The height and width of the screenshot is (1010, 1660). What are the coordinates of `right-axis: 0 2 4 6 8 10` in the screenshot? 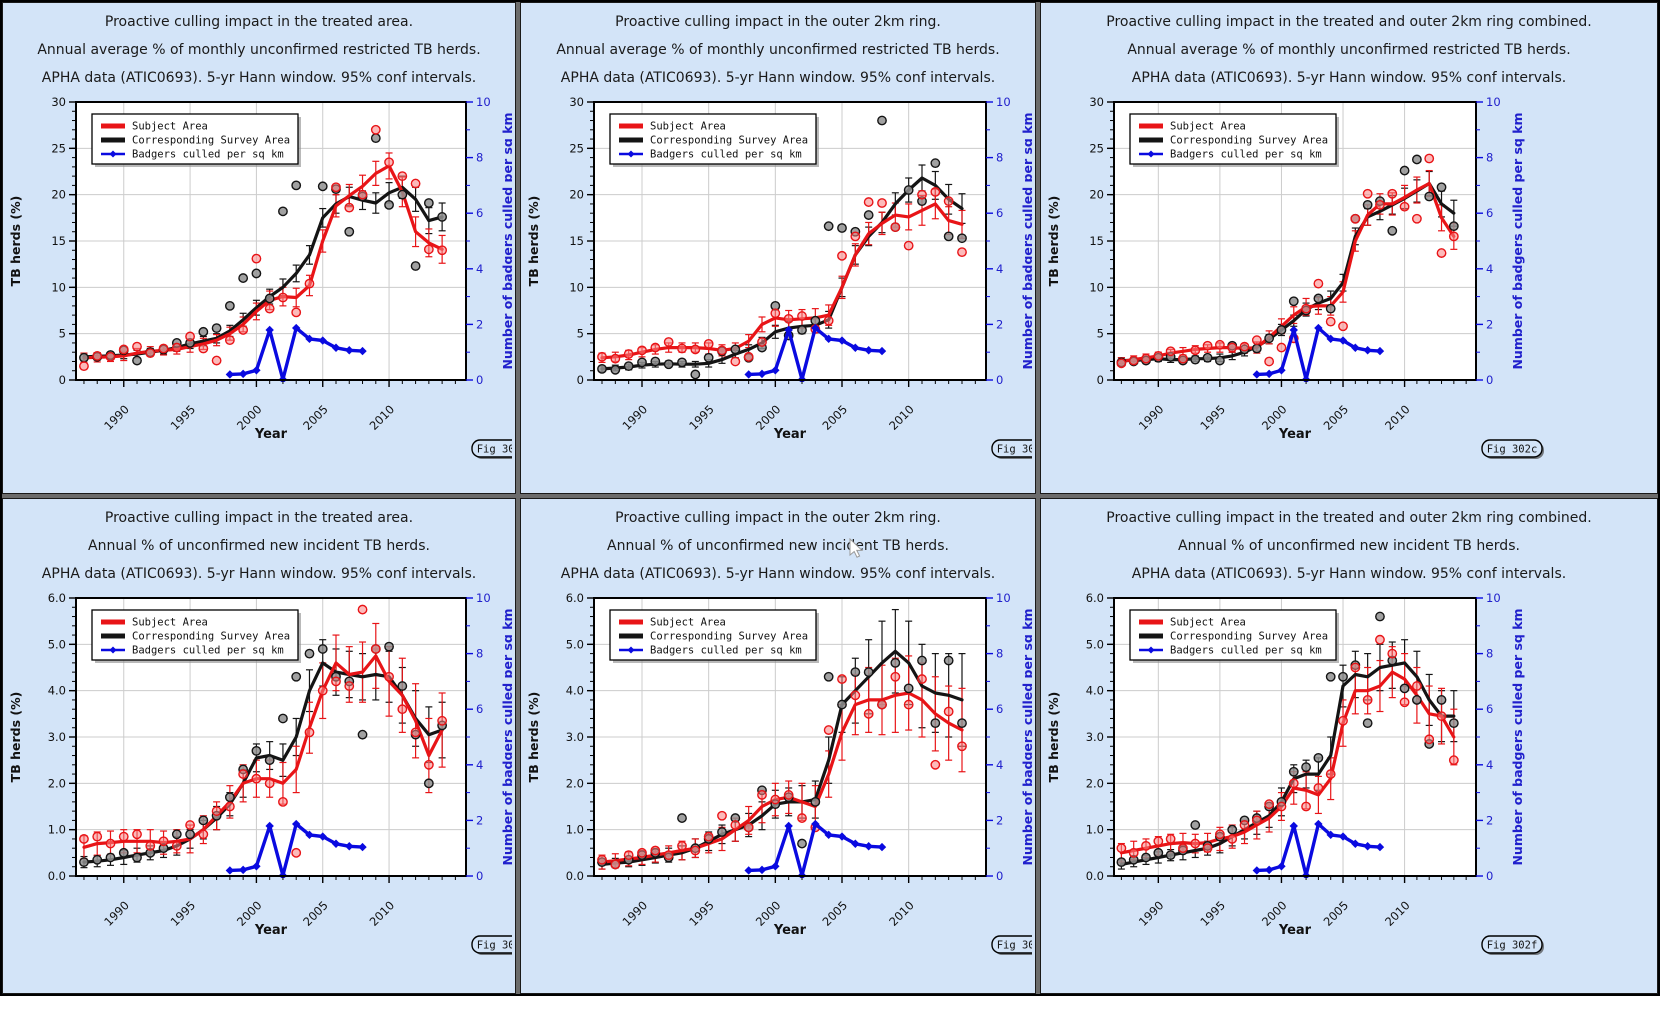 It's located at (998, 737).